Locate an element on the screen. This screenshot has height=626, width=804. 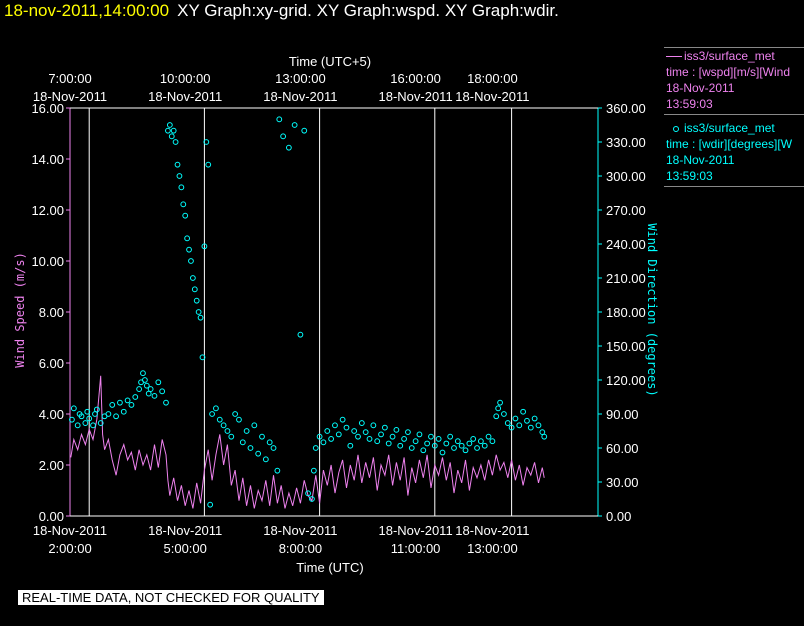
right-tick-label: 360.00 is located at coordinates (626, 108).